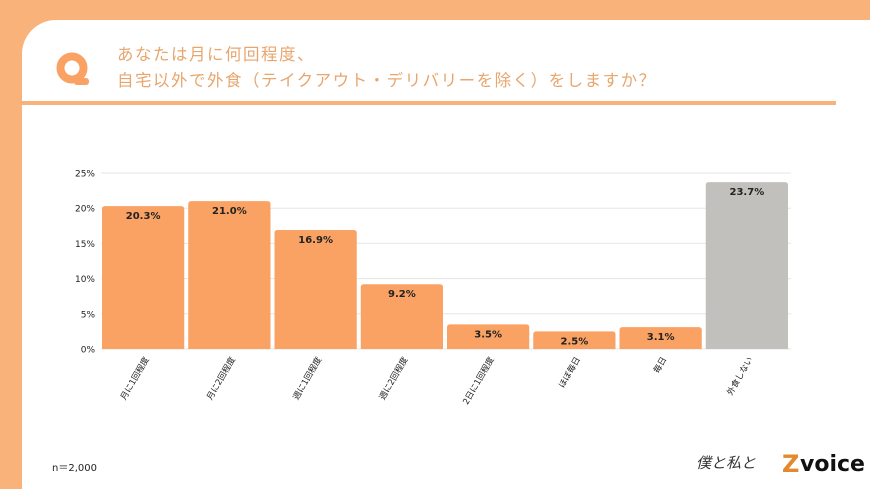 The image size is (870, 489). Describe the element at coordinates (143, 216) in the screenshot. I see `data-label: 20.3%` at that location.